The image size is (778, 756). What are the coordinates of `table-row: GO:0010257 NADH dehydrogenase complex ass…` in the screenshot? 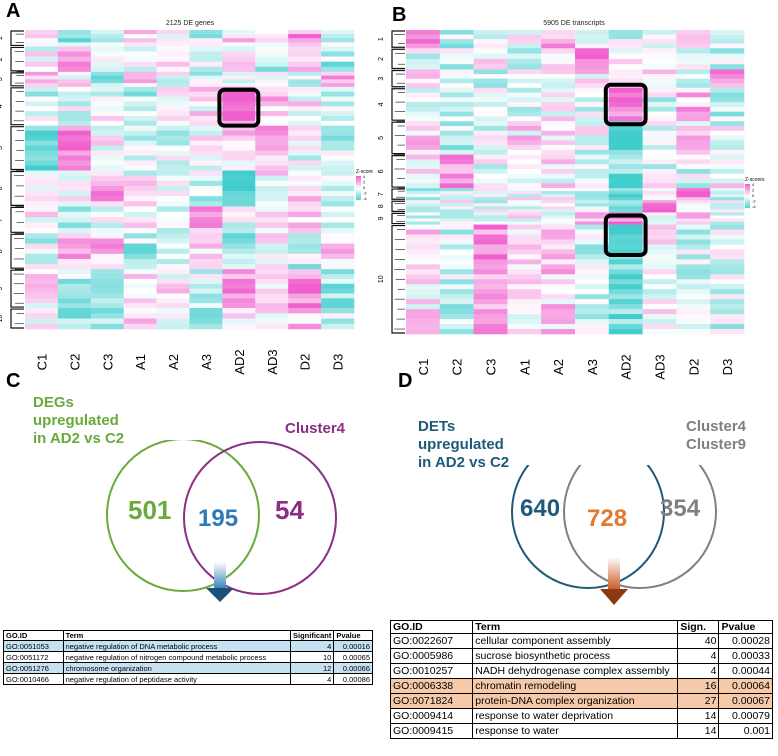 It's located at (581, 671).